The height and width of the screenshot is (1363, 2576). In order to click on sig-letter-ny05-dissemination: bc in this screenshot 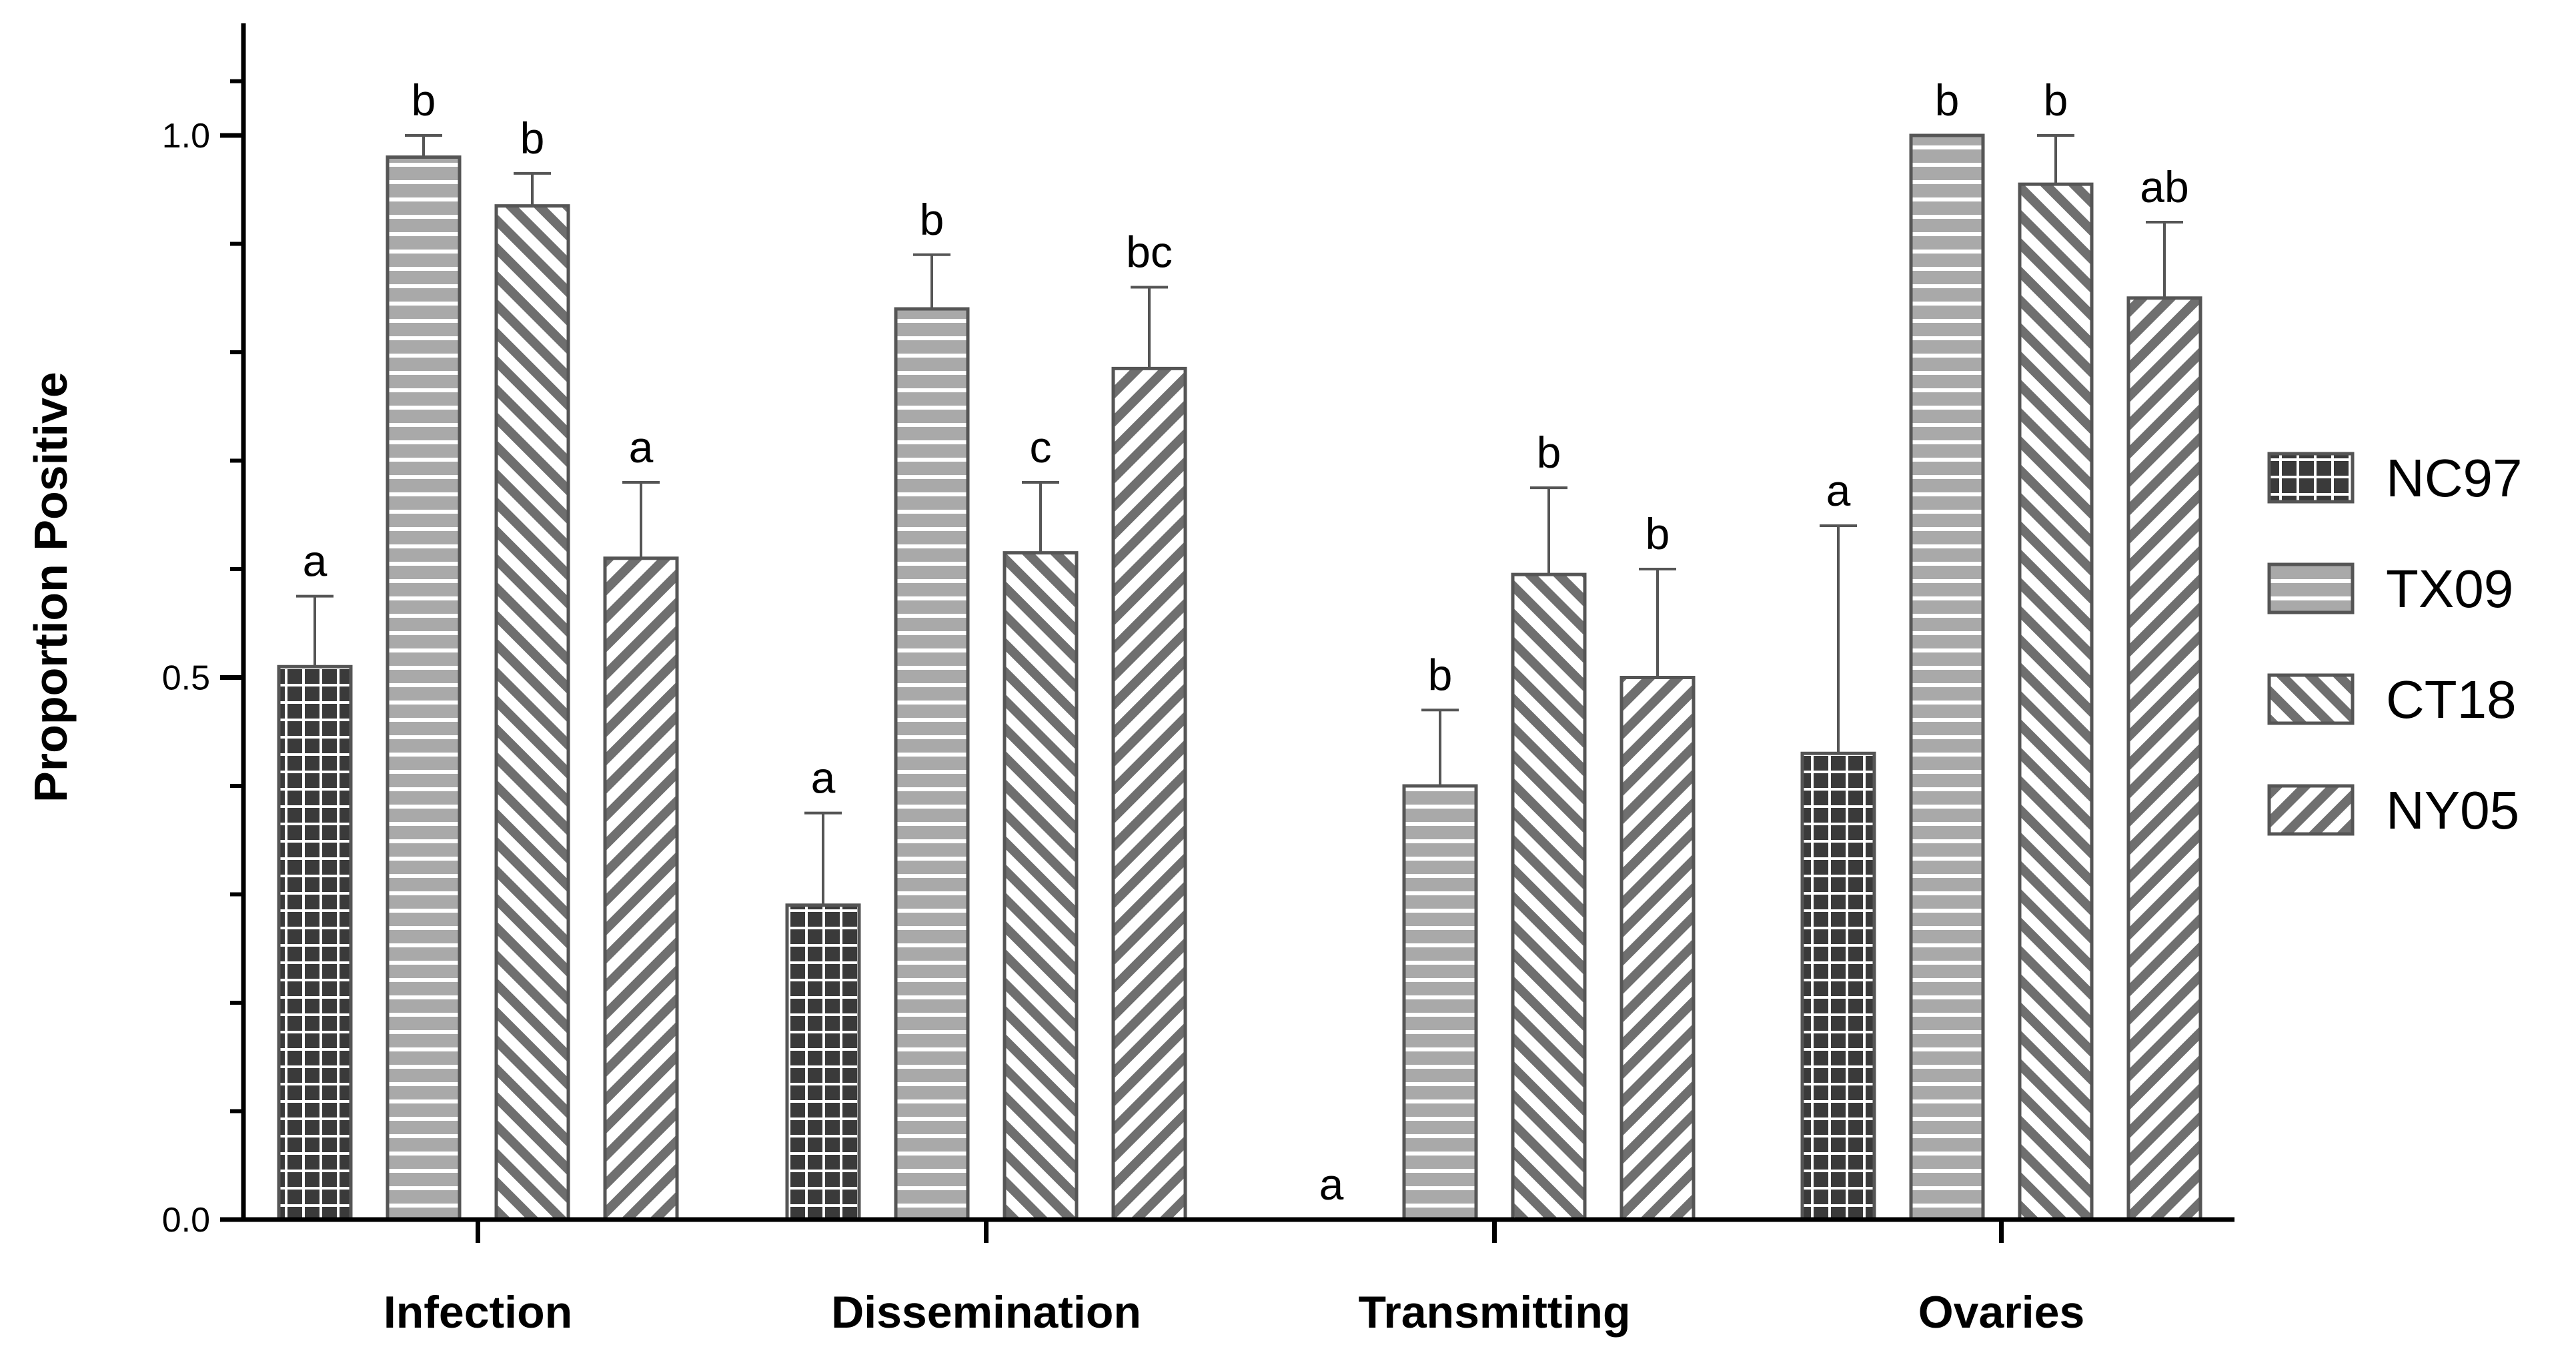, I will do `click(1149, 252)`.